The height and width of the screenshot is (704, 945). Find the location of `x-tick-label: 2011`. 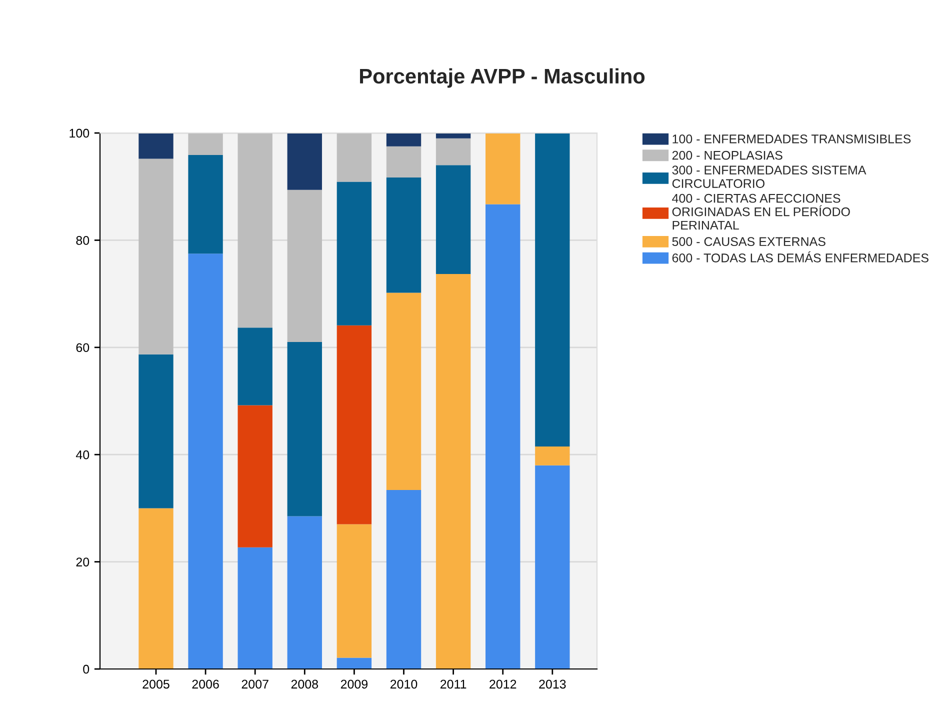

x-tick-label: 2011 is located at coordinates (453, 684).